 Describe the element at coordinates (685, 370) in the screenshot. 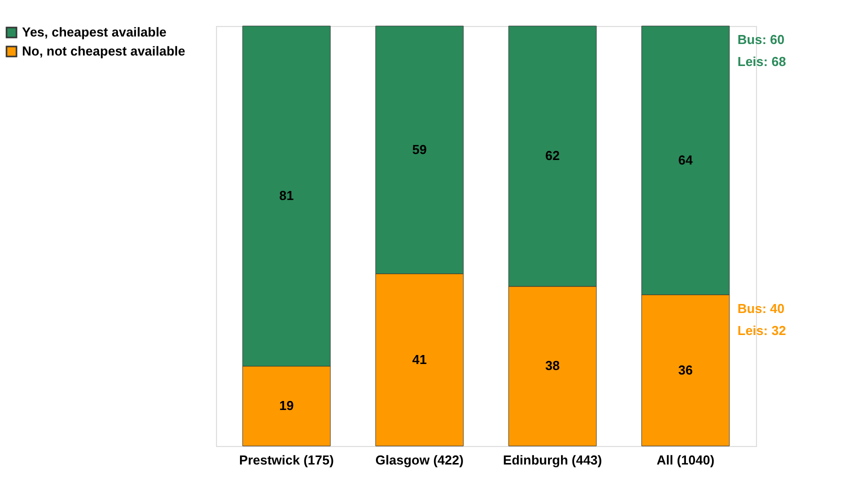

I see `data-label: 36` at that location.